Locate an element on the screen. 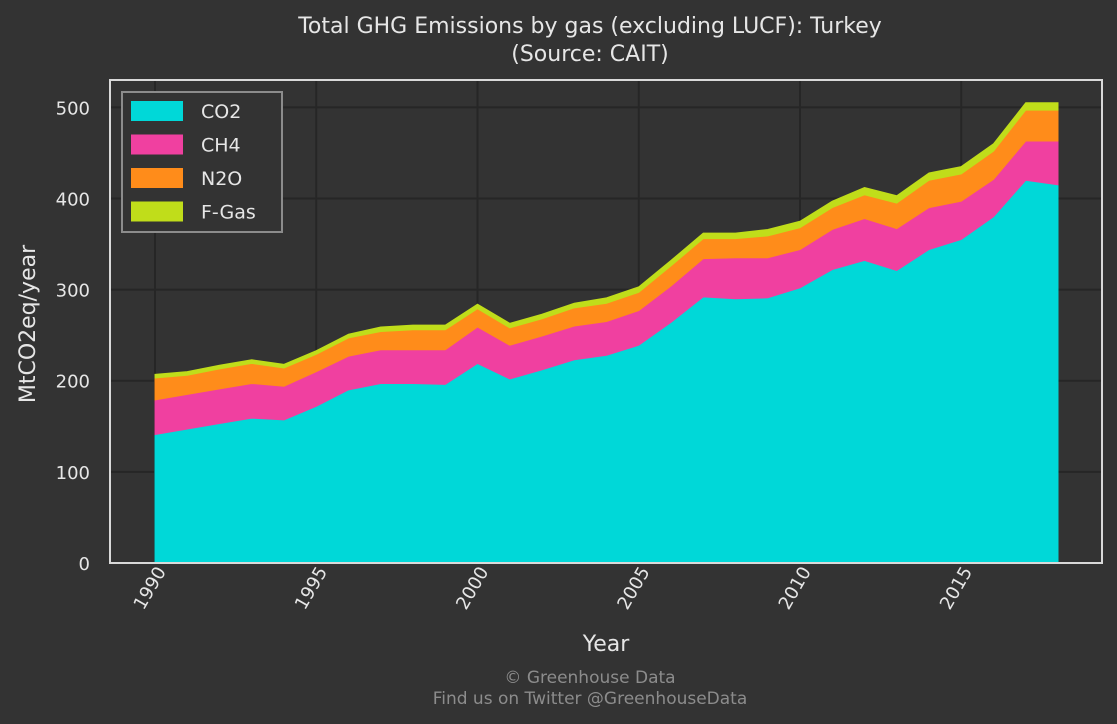 The image size is (1117, 724). legend-swatch-f-gas is located at coordinates (157, 211).